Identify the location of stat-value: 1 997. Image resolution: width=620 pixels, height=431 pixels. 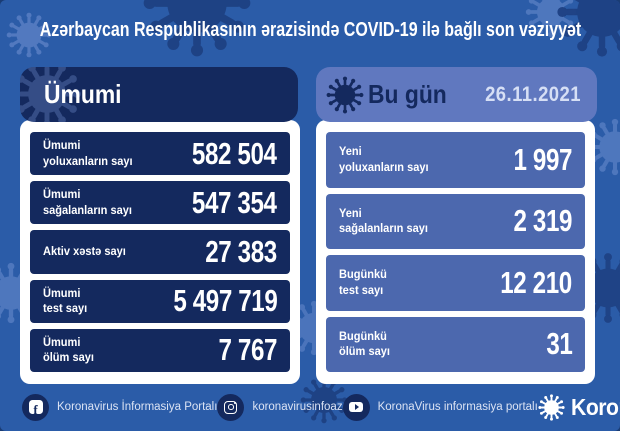
(542, 159).